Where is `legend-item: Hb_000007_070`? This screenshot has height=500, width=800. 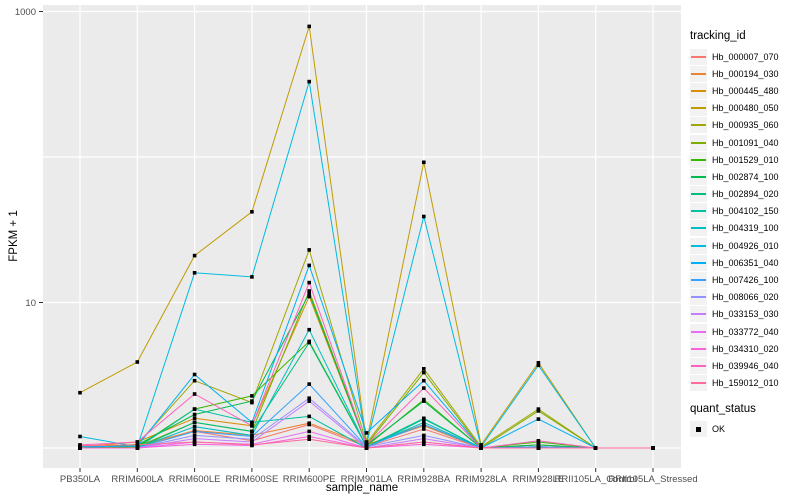 legend-item: Hb_000007_070 is located at coordinates (744, 56).